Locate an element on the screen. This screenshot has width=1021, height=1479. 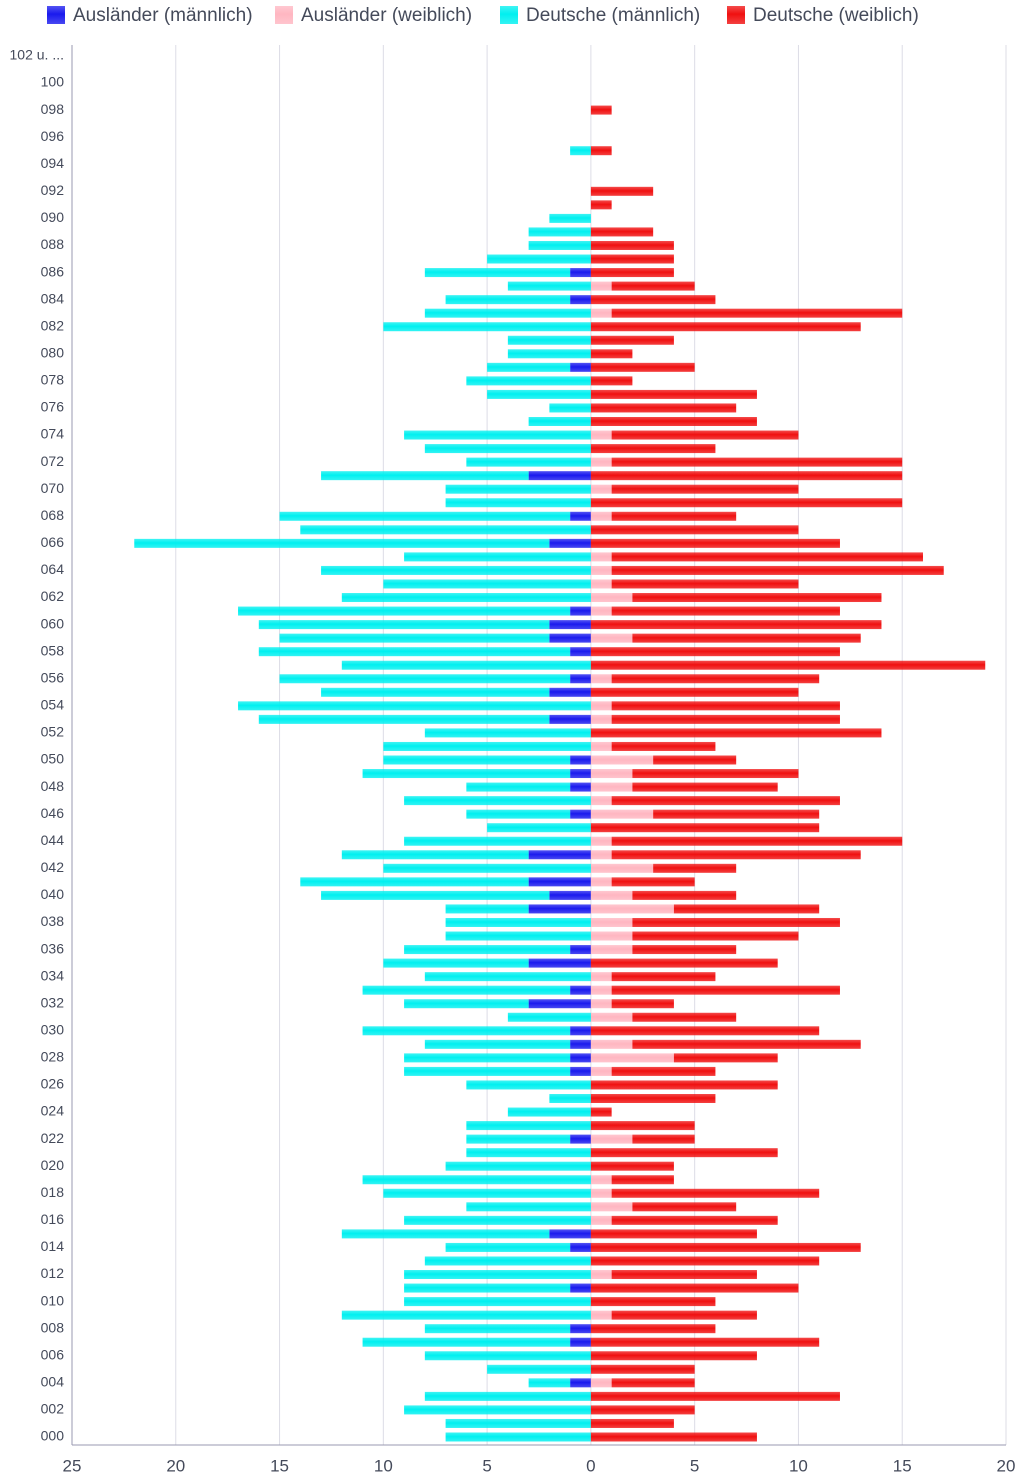
legend-label: Deutsche (männlich) is located at coordinates (613, 15).